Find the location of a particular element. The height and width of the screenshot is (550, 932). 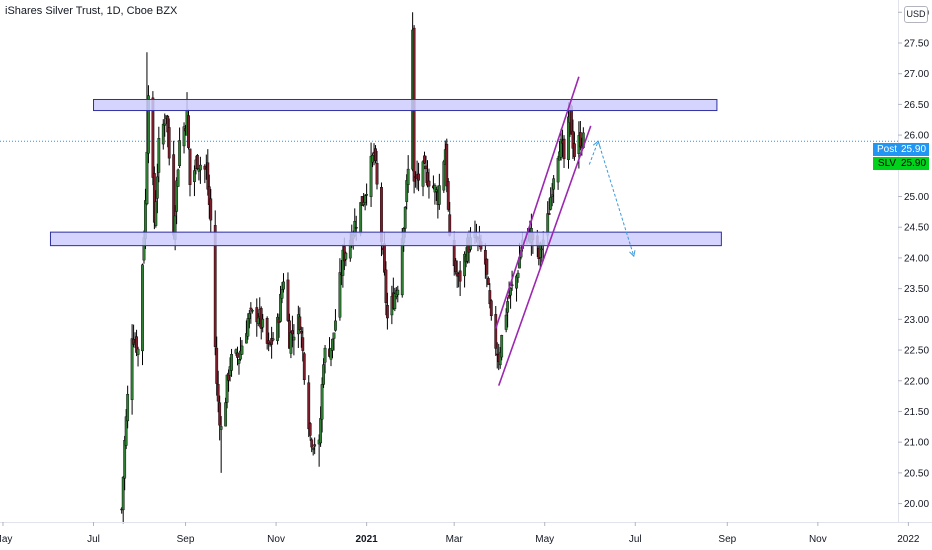

resistance-zone is located at coordinates (405, 105).